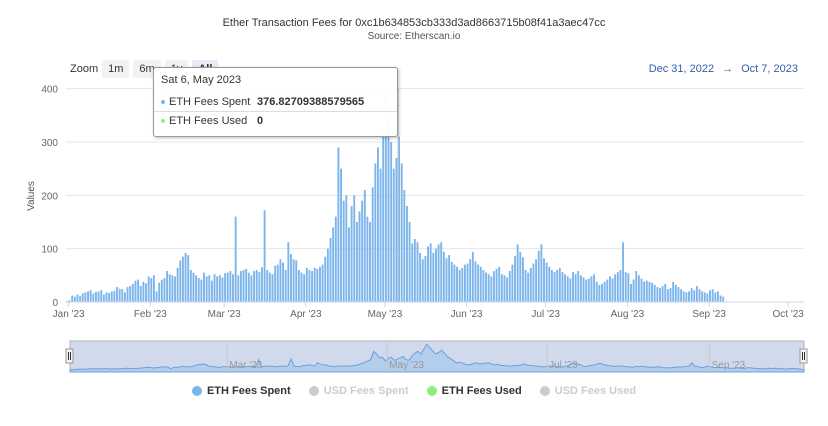  What do you see at coordinates (803, 356) in the screenshot?
I see `navigator-handle-right` at bounding box center [803, 356].